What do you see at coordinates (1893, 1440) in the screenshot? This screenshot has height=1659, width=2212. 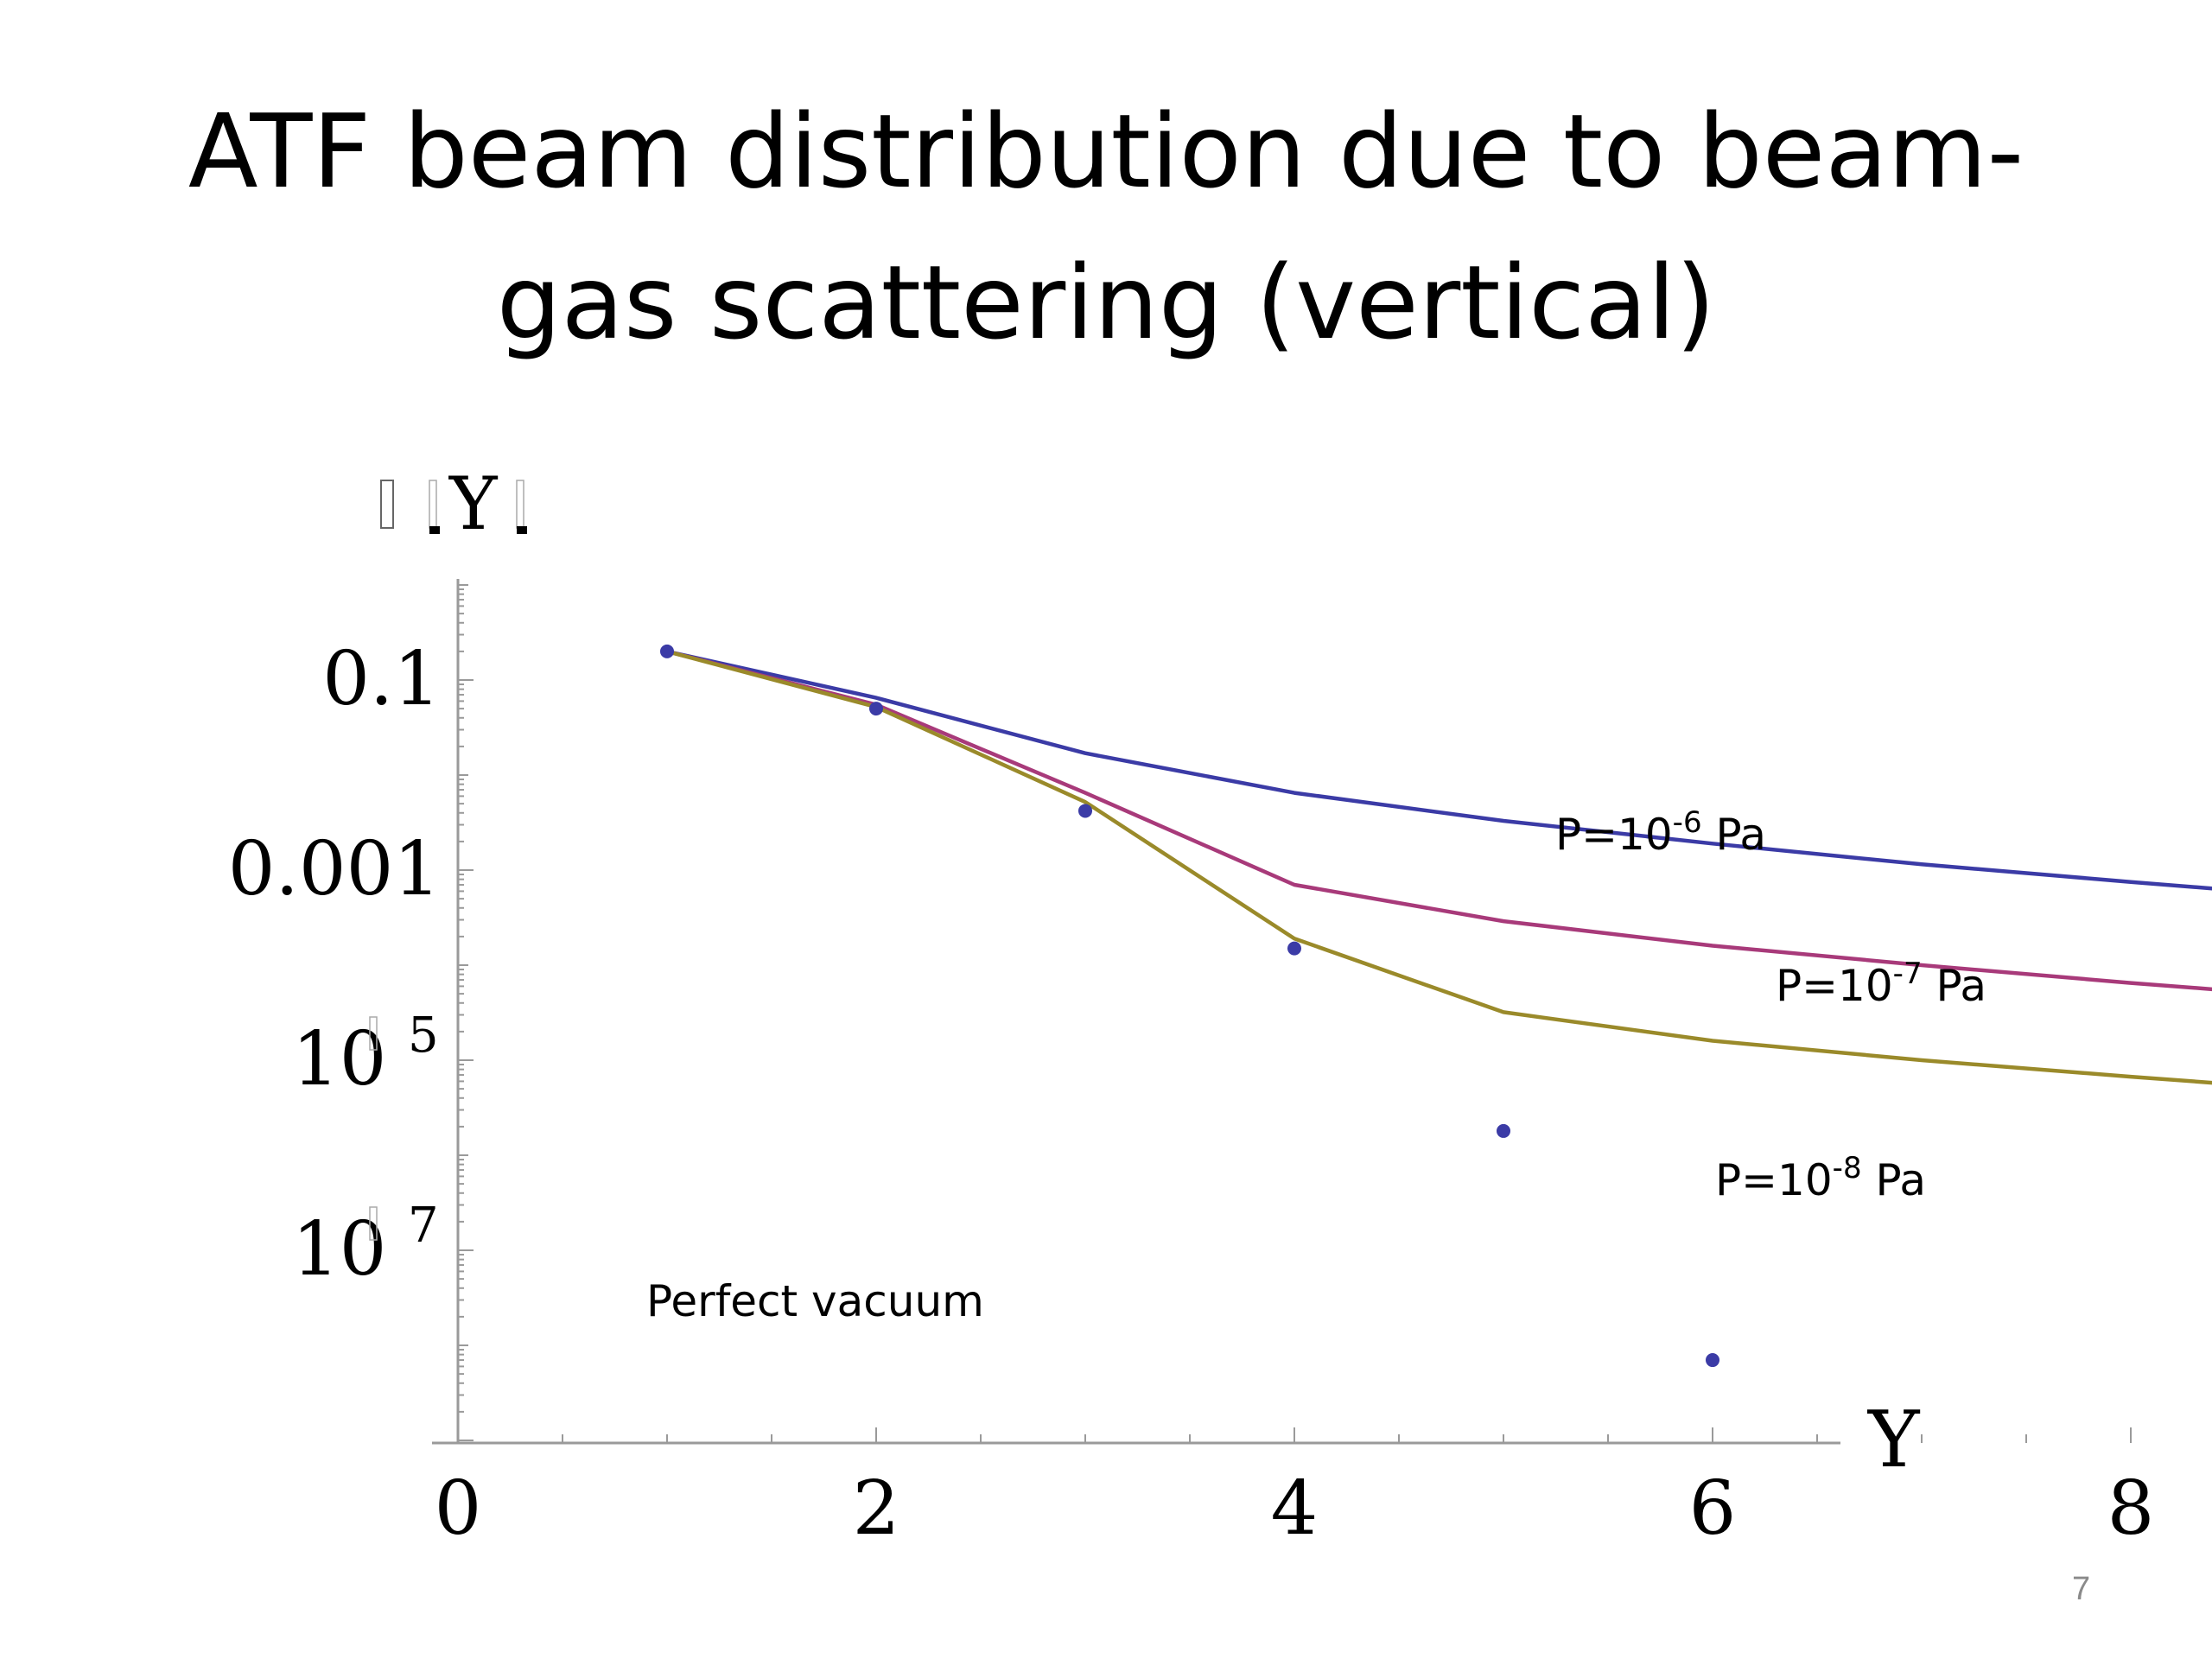 I see `x-axis-label: Y` at bounding box center [1893, 1440].